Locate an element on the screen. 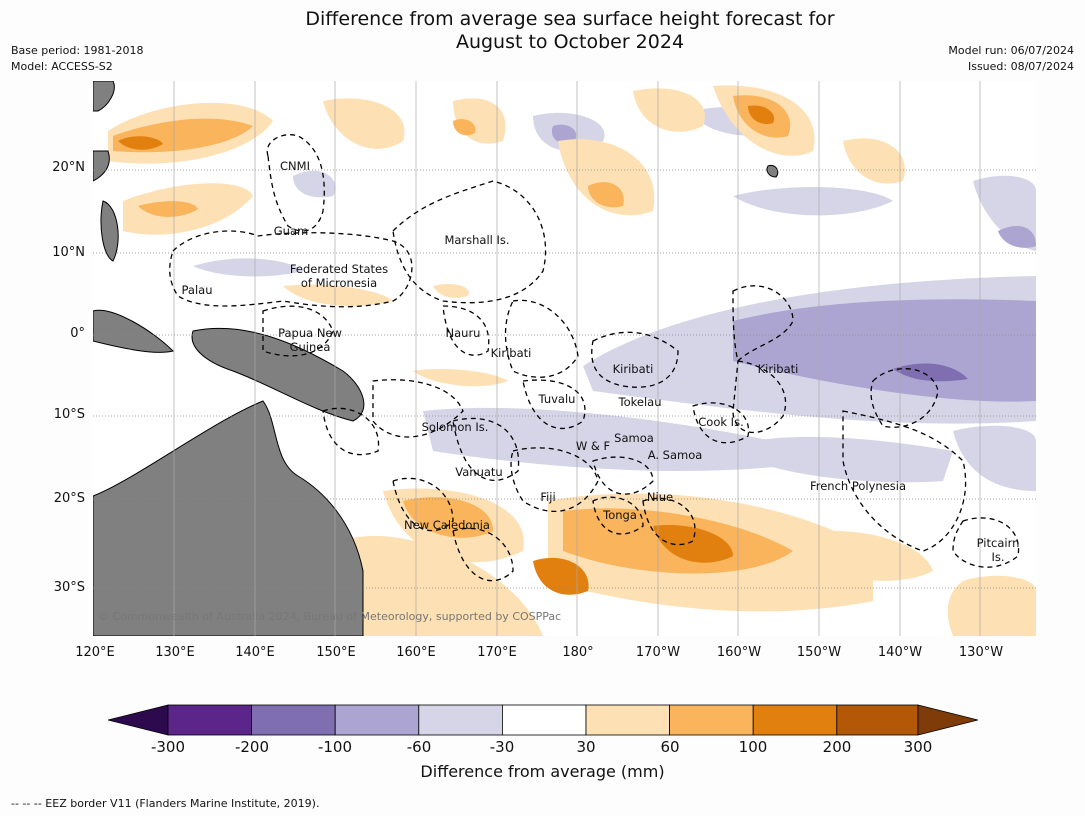 The height and width of the screenshot is (816, 1085). place-tonga: Tonga is located at coordinates (620, 515).